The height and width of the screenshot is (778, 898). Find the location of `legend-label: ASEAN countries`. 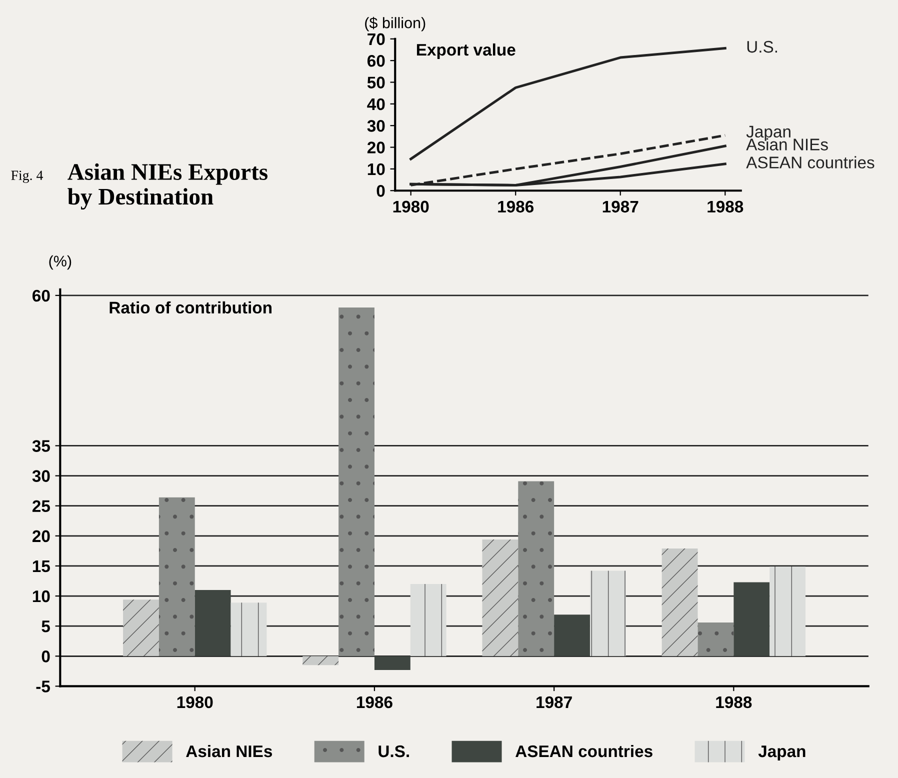

legend-label: ASEAN countries is located at coordinates (584, 751).